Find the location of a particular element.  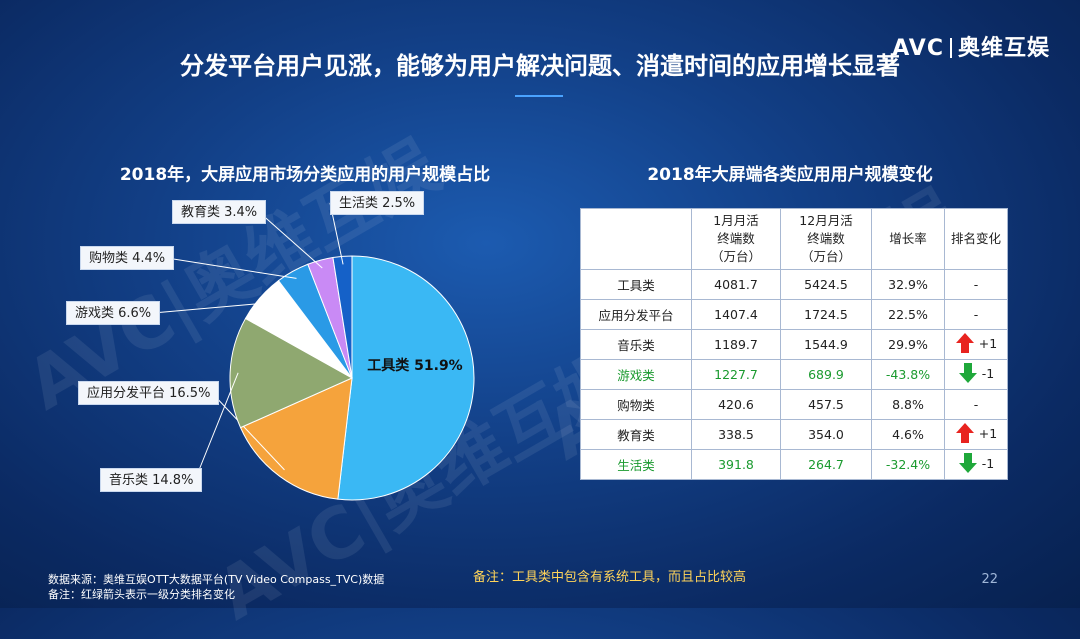

table-cell: 338.5 is located at coordinates (736, 434).